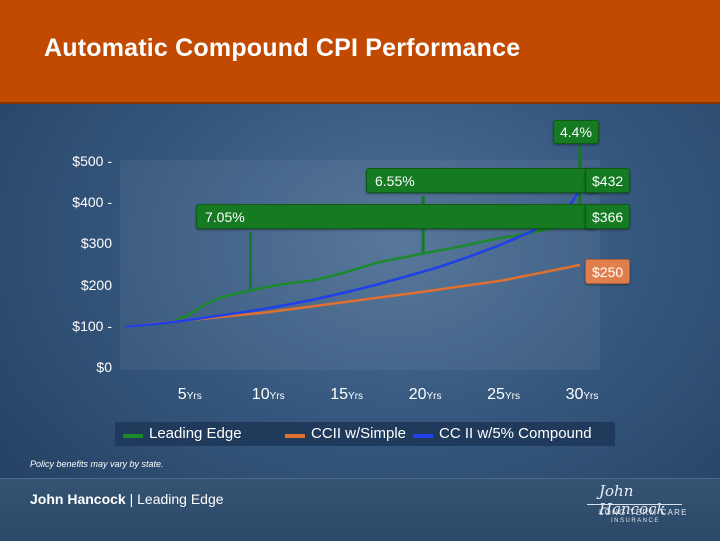 The height and width of the screenshot is (541, 720). What do you see at coordinates (282, 48) in the screenshot?
I see `slide-title: Automatic Compound CPI Performance` at bounding box center [282, 48].